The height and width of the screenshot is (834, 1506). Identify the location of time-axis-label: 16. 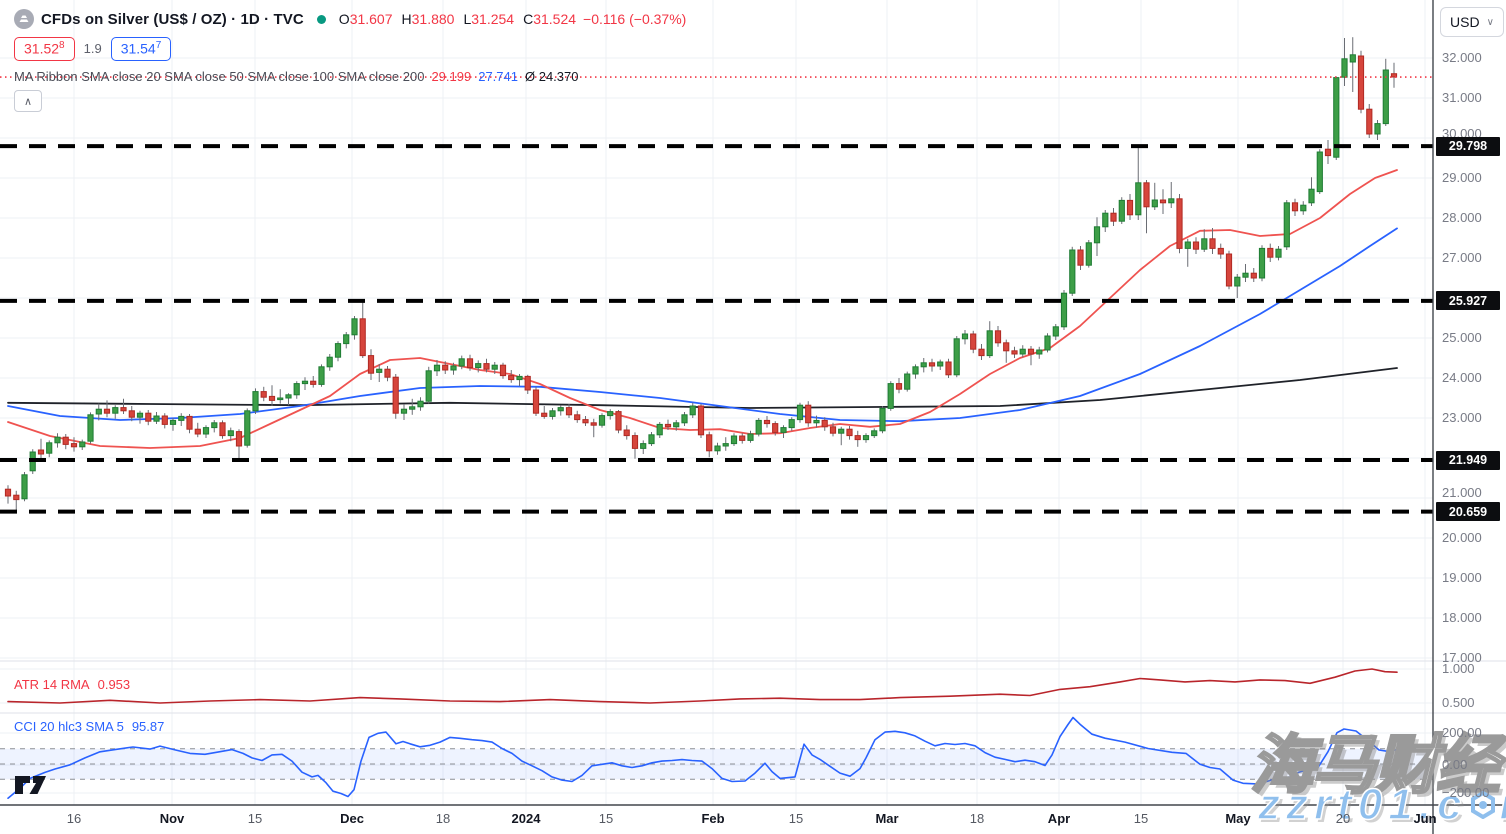
(74, 818).